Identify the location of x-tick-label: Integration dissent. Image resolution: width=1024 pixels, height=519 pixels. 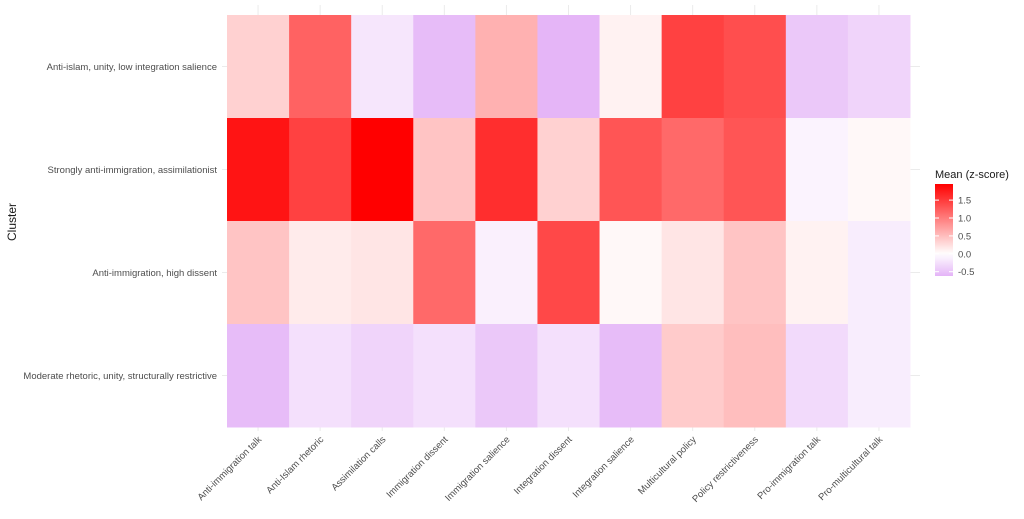
(543, 465).